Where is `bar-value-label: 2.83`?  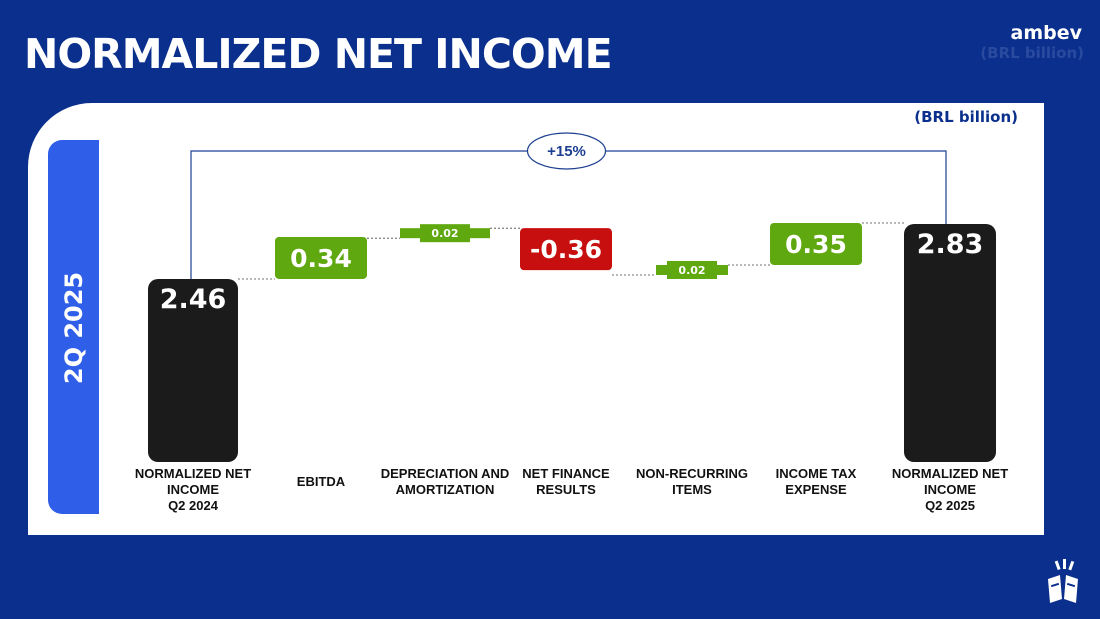
bar-value-label: 2.83 is located at coordinates (950, 244).